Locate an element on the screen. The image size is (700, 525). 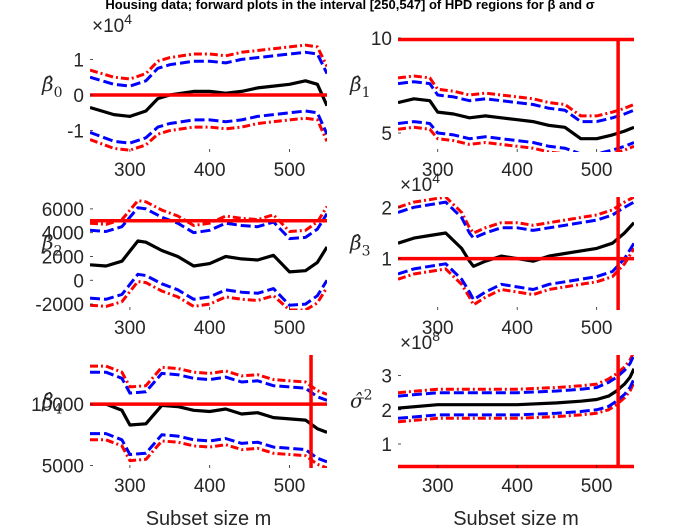
y-tick-label: 10 is located at coordinates (381, 39).